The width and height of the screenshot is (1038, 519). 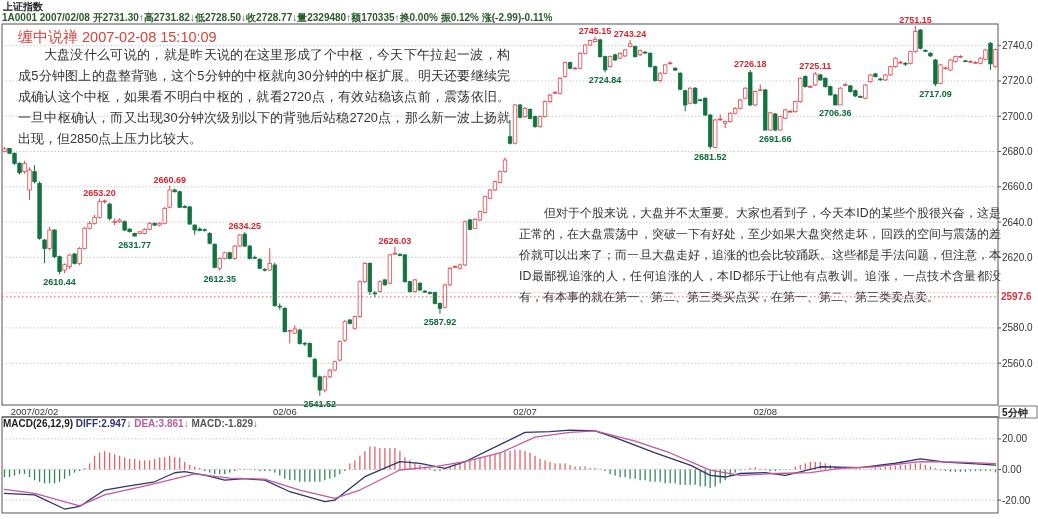 What do you see at coordinates (1012, 470) in the screenshot?
I see `y-tick-label: 0.00` at bounding box center [1012, 470].